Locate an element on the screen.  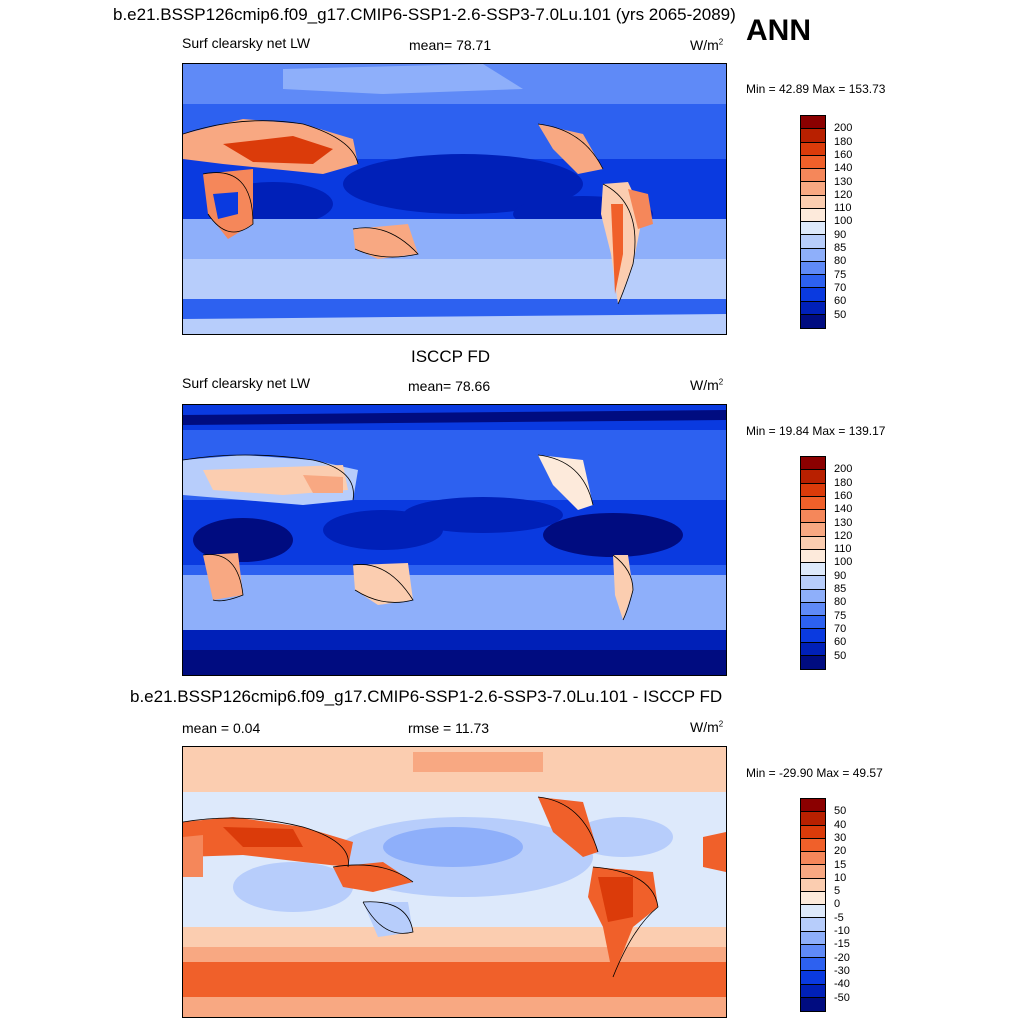
cbar-tick: 40 is located at coordinates (840, 825).